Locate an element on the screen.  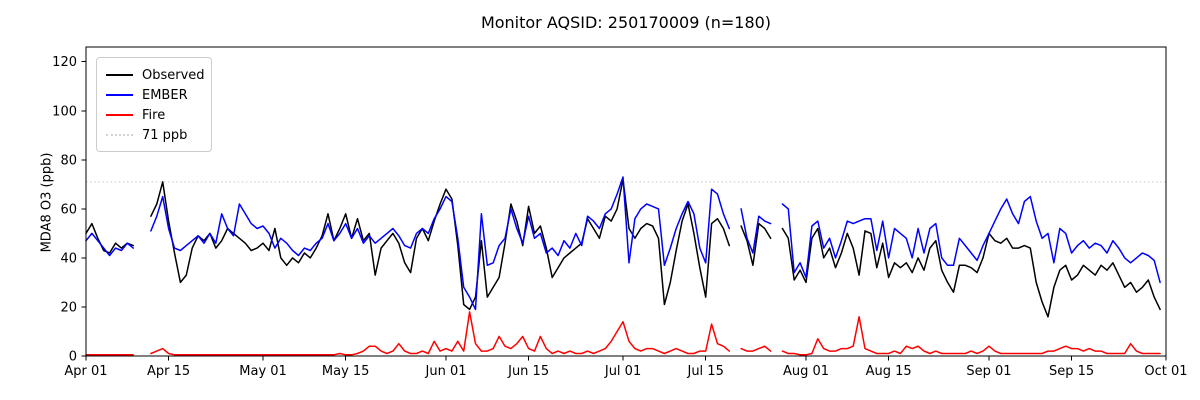
legend-item-ember: EMBER is located at coordinates (154, 95).